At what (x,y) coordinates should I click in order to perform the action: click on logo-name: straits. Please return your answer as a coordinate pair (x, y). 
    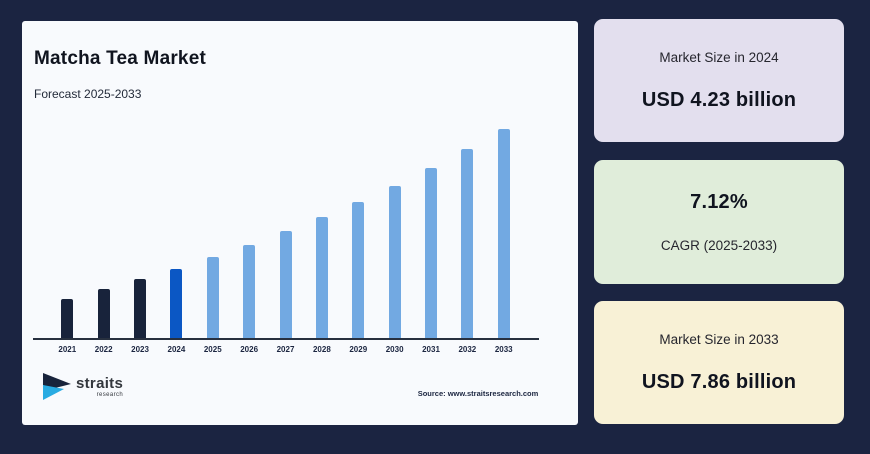
    Looking at the image, I should click on (100, 383).